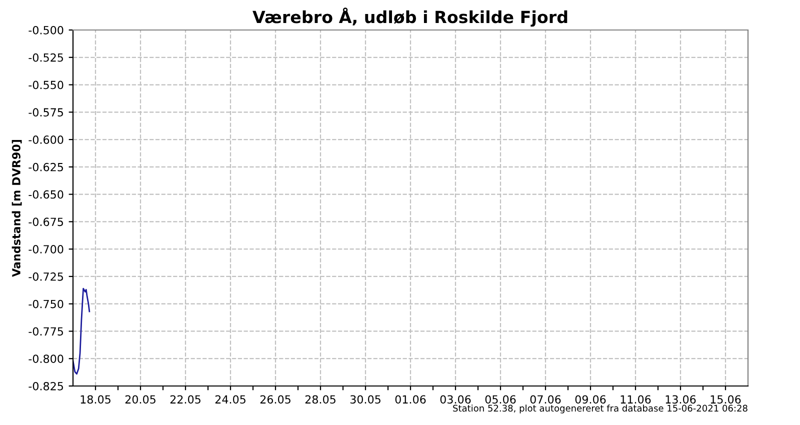 The image size is (800, 425). What do you see at coordinates (600, 409) in the screenshot?
I see `text: Station 52.38, plot autogenereret fra database 15-06-2021 06:28` at bounding box center [600, 409].